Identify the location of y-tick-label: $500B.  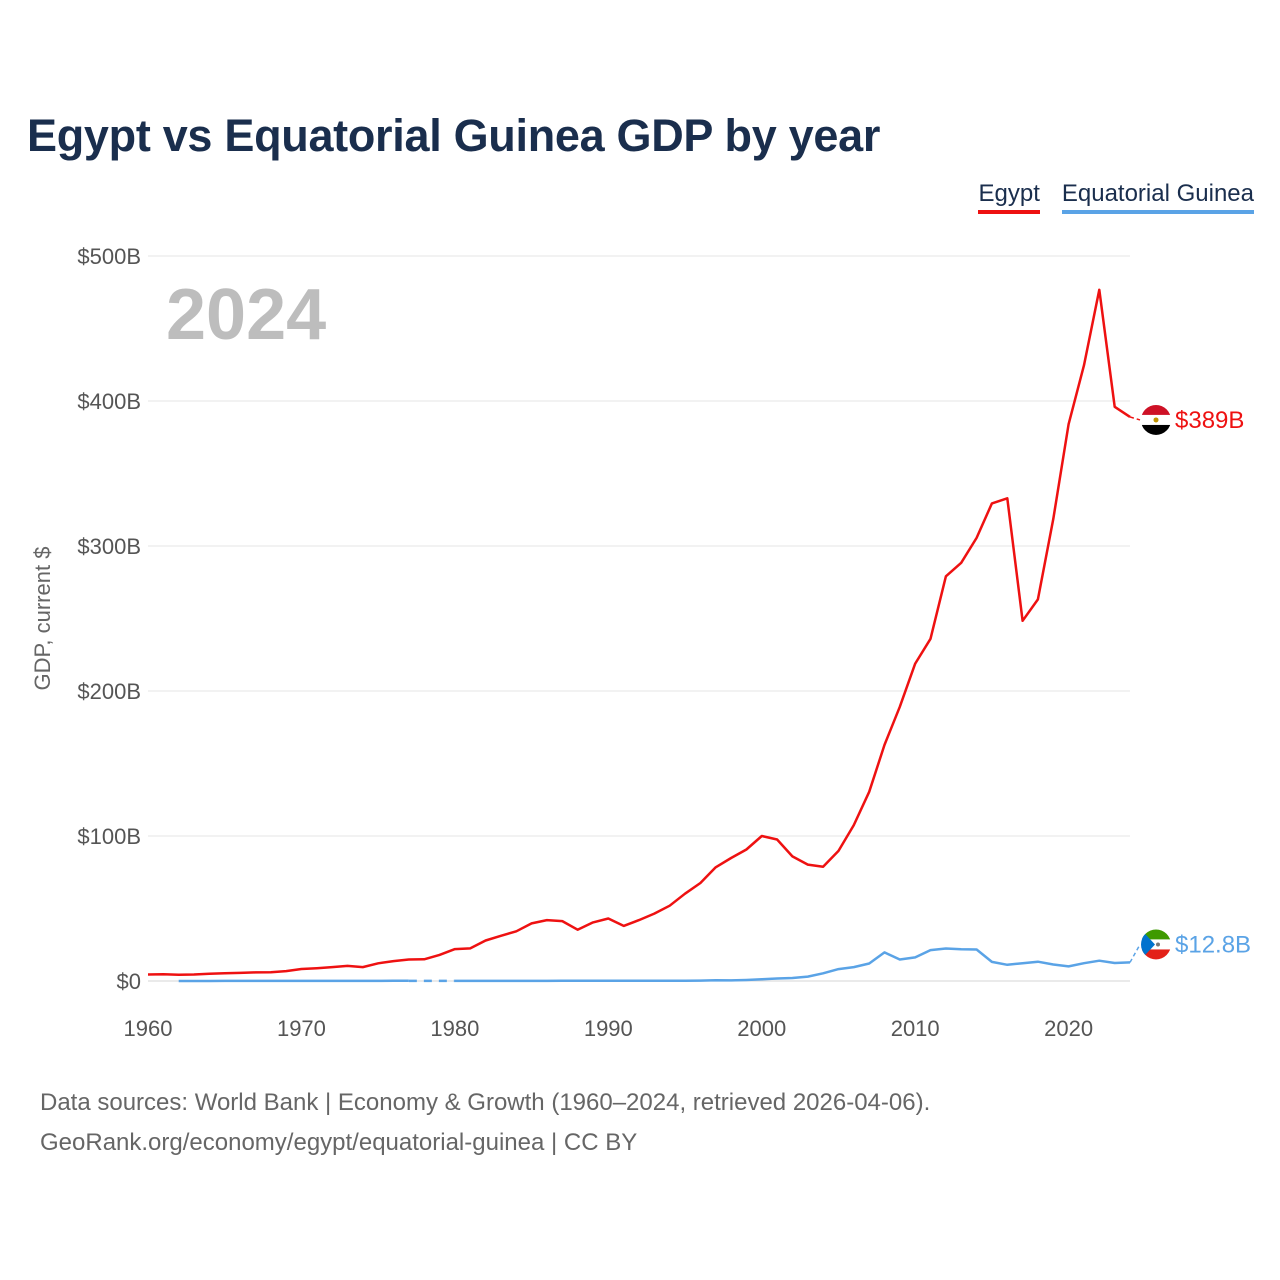
(109, 256).